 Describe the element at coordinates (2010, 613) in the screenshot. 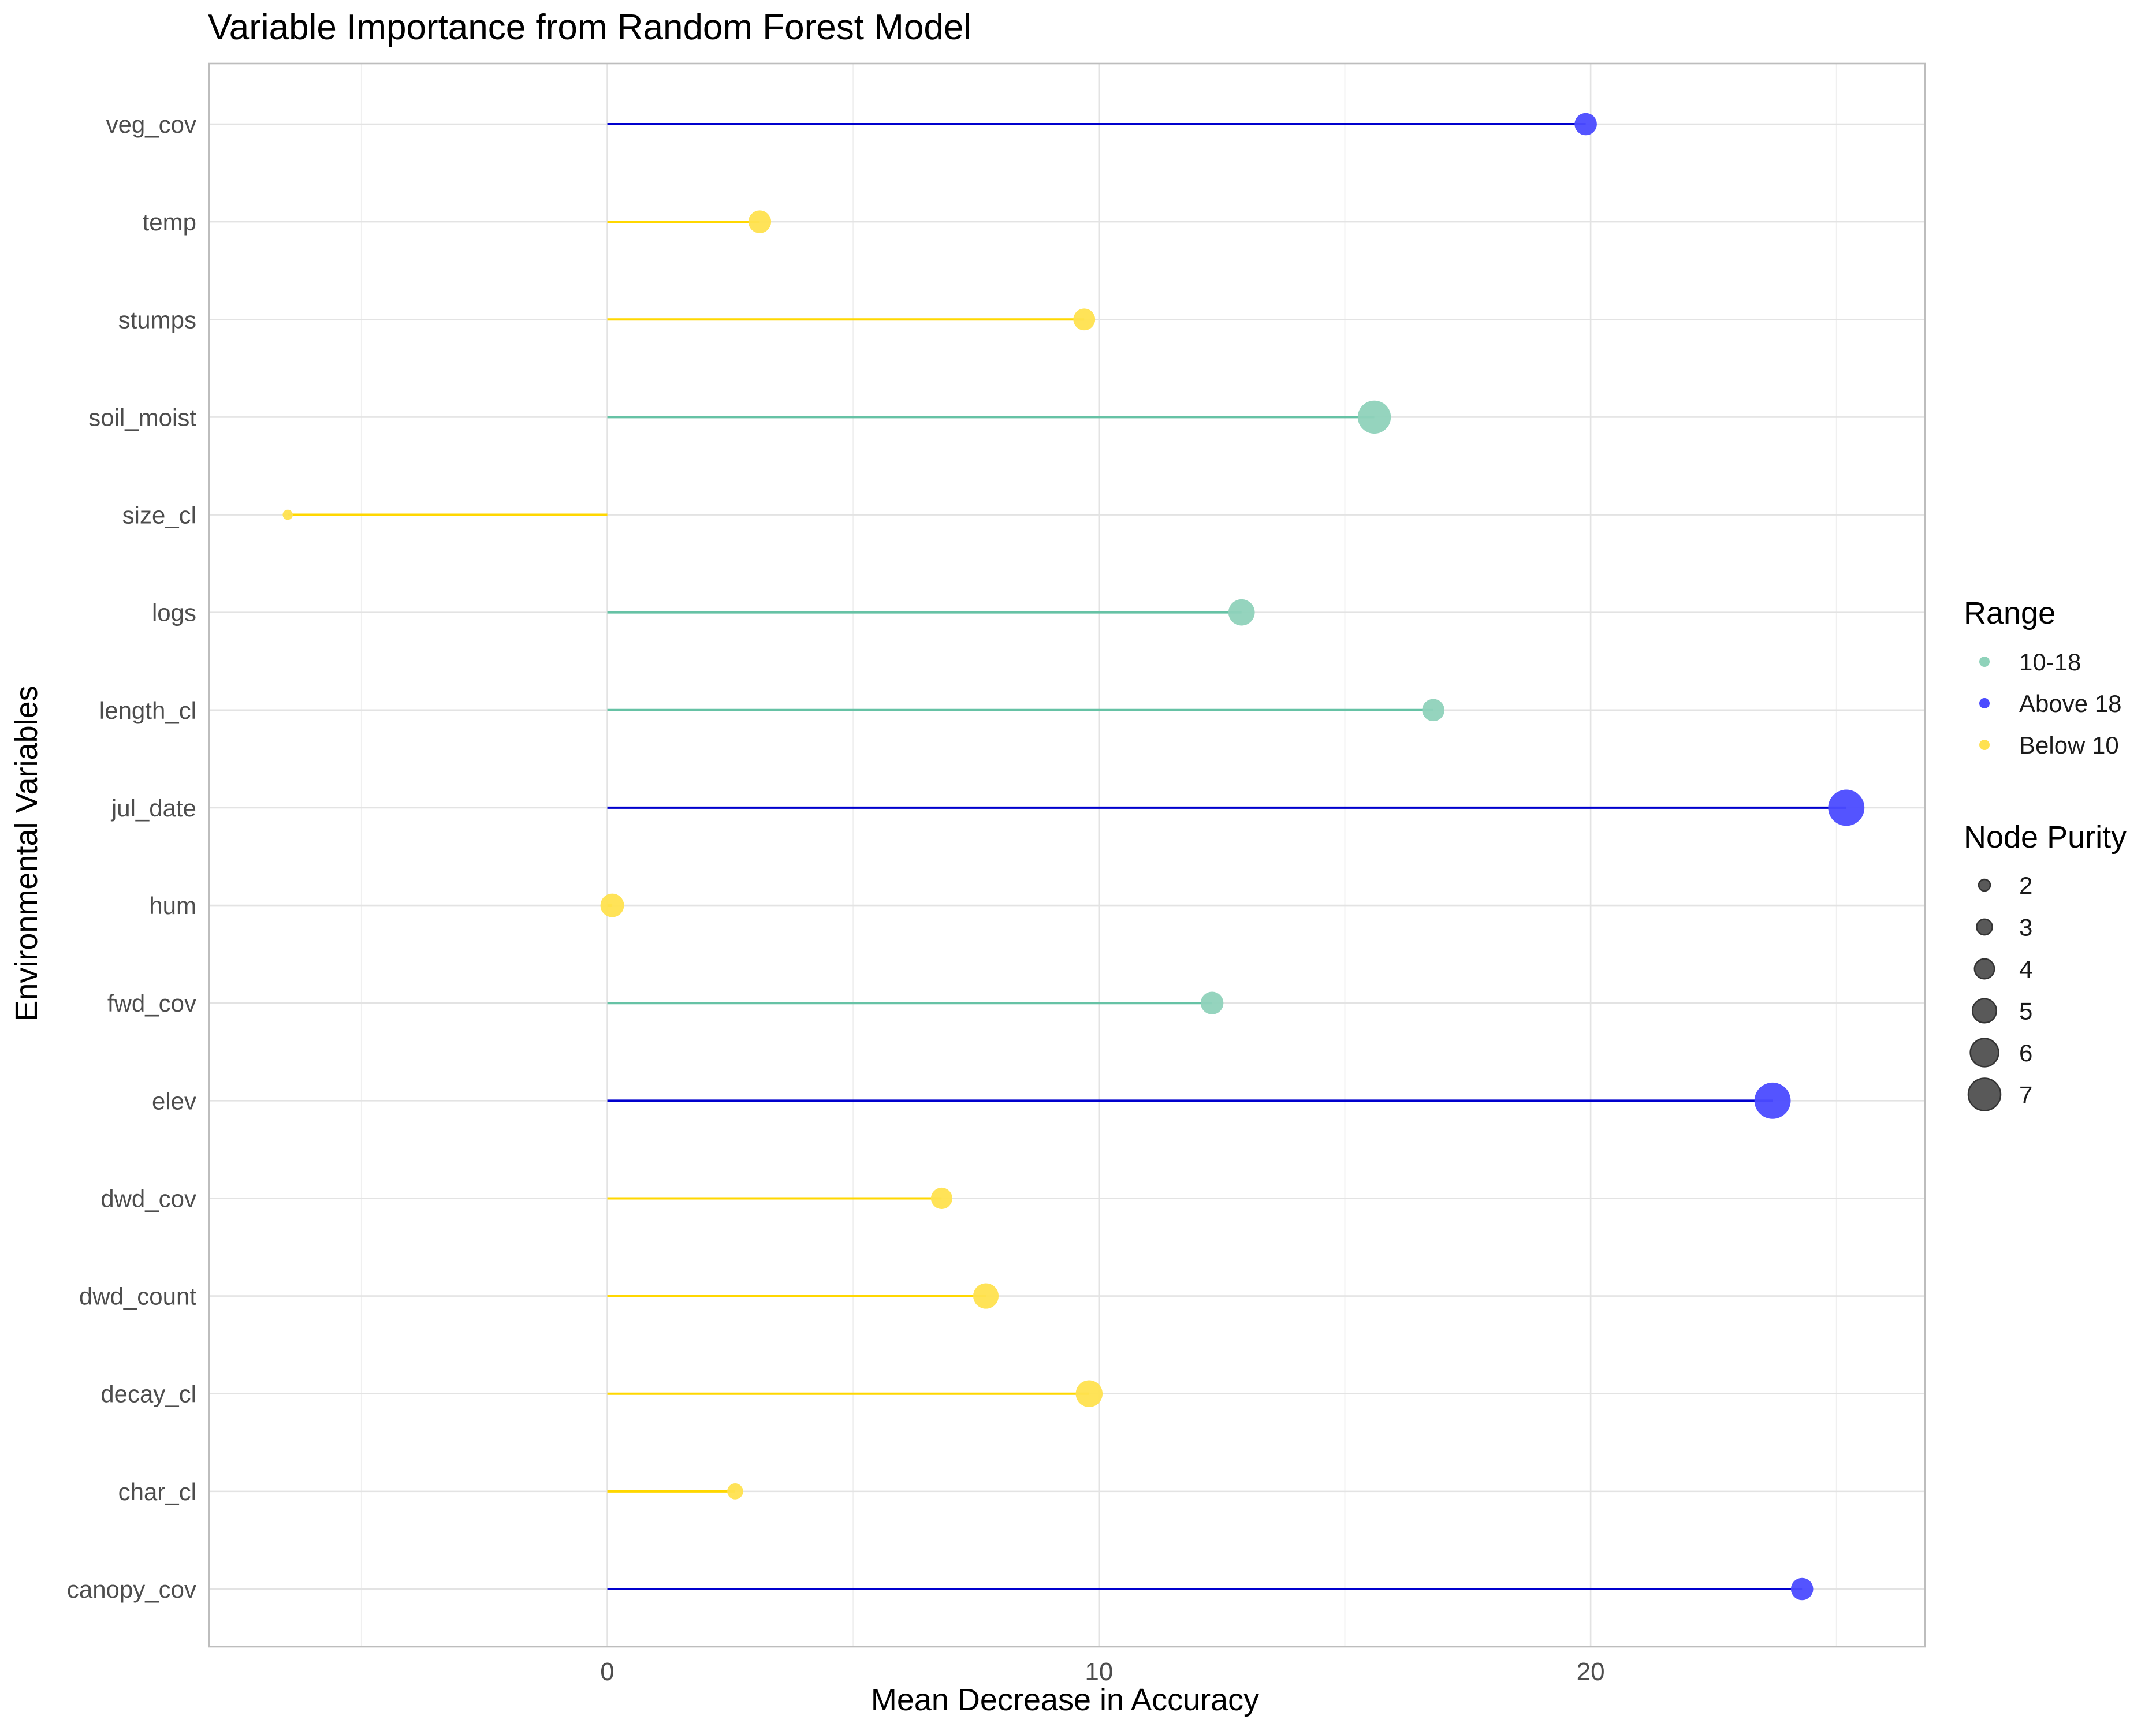

I see `range-legend-title: Range` at that location.